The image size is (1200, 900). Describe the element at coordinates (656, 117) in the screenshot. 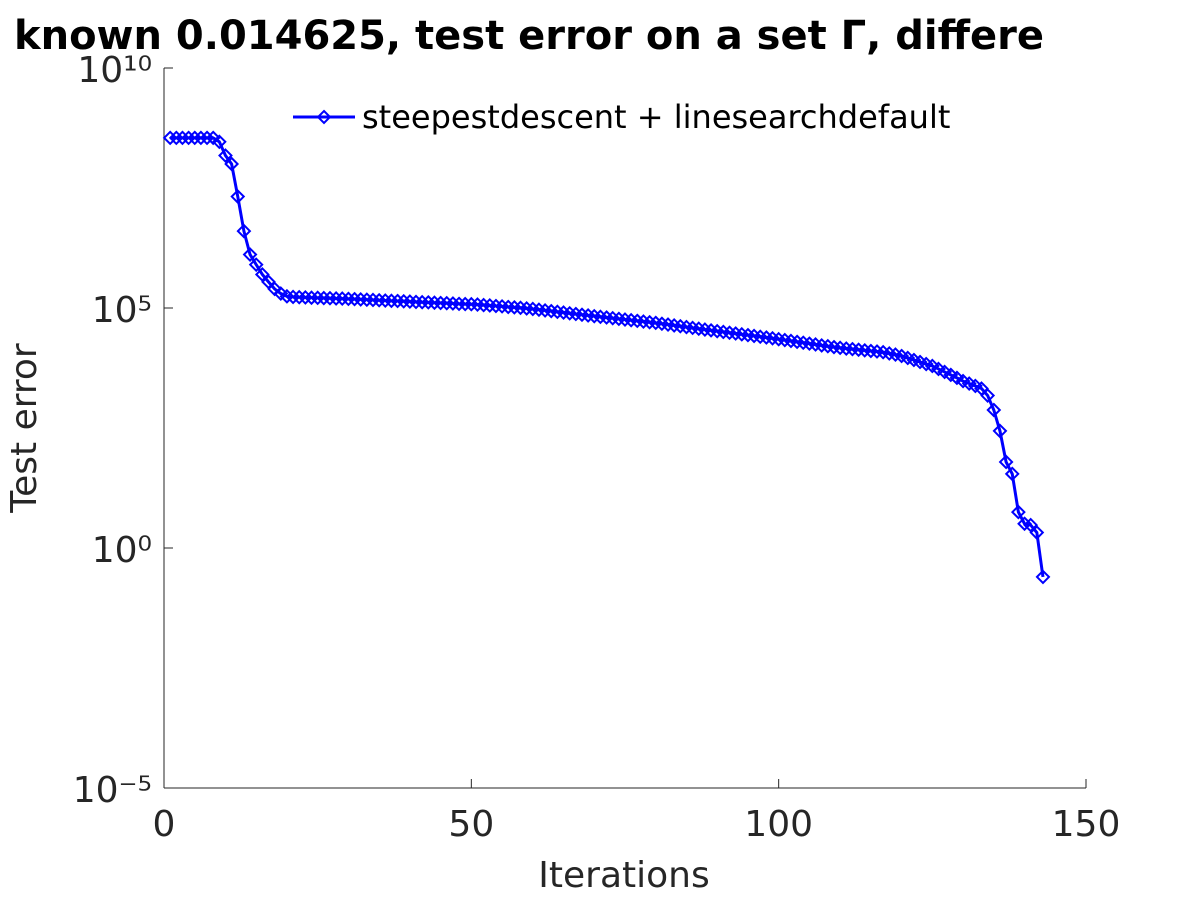

I see `legend-label: steepestdescent + linesearchdefault` at that location.